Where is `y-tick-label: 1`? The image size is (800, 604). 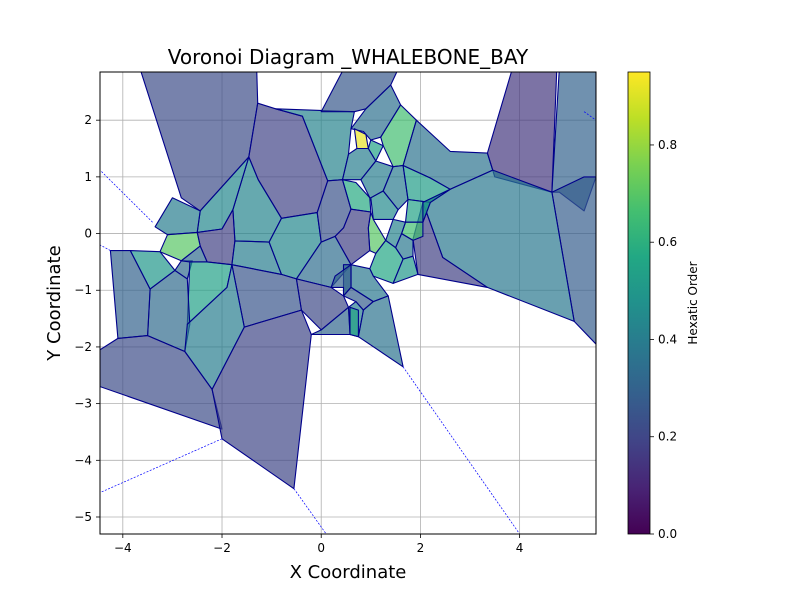
y-tick-label: 1 is located at coordinates (88, 177).